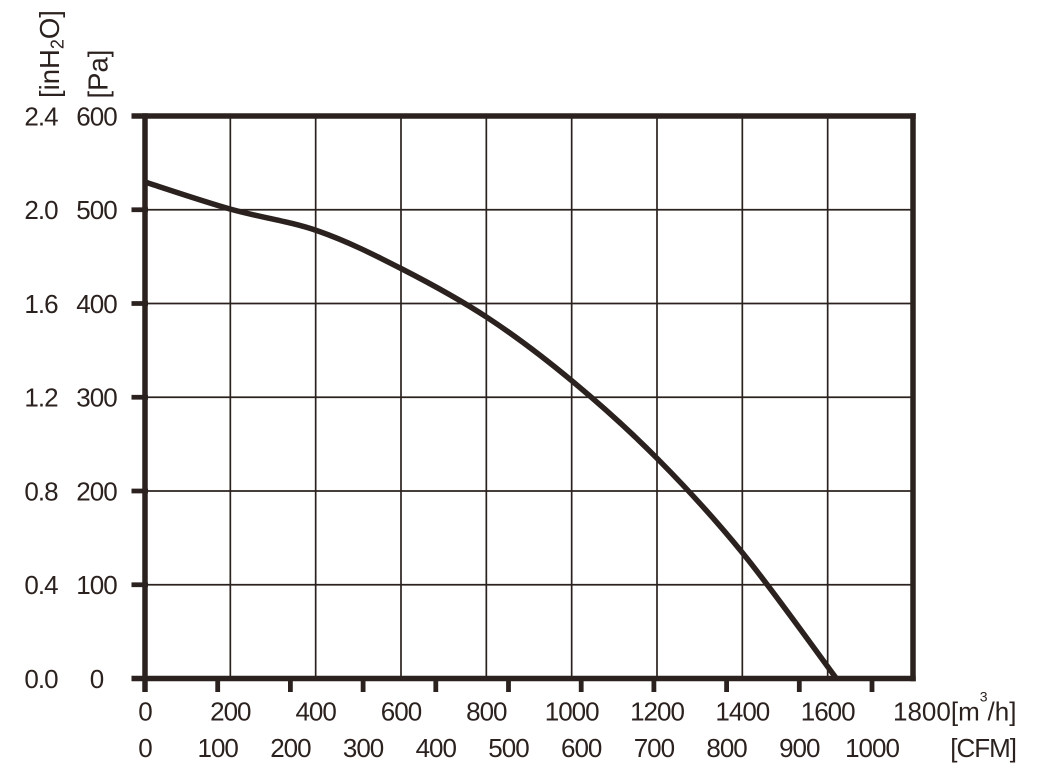 This screenshot has width=1051, height=783. What do you see at coordinates (954, 708) in the screenshot?
I see `svg-text: 1800[m3/h]` at bounding box center [954, 708].